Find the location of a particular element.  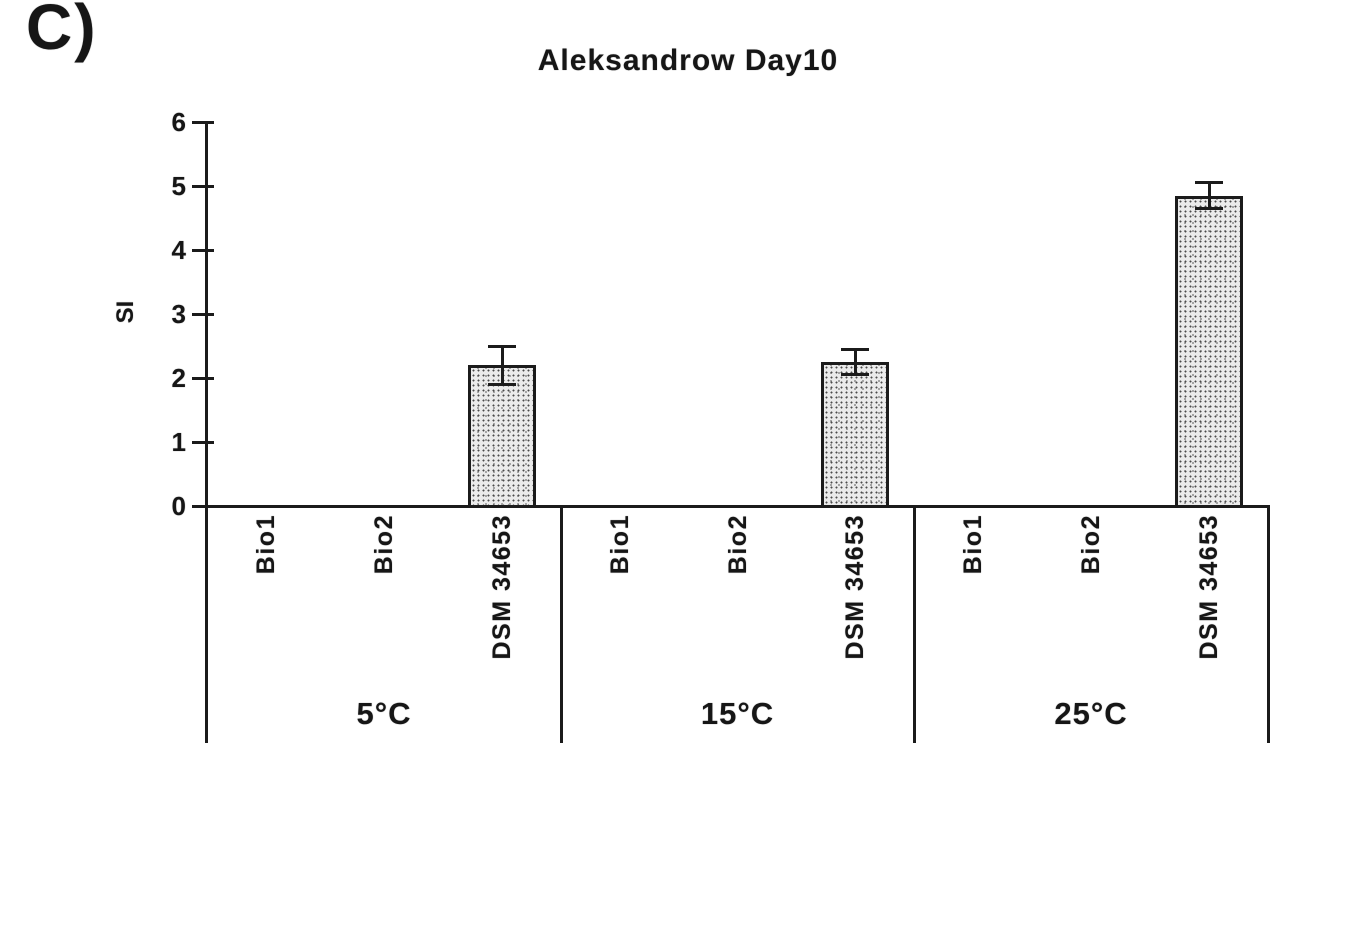

y-tick-label: 1 is located at coordinates (178, 442).